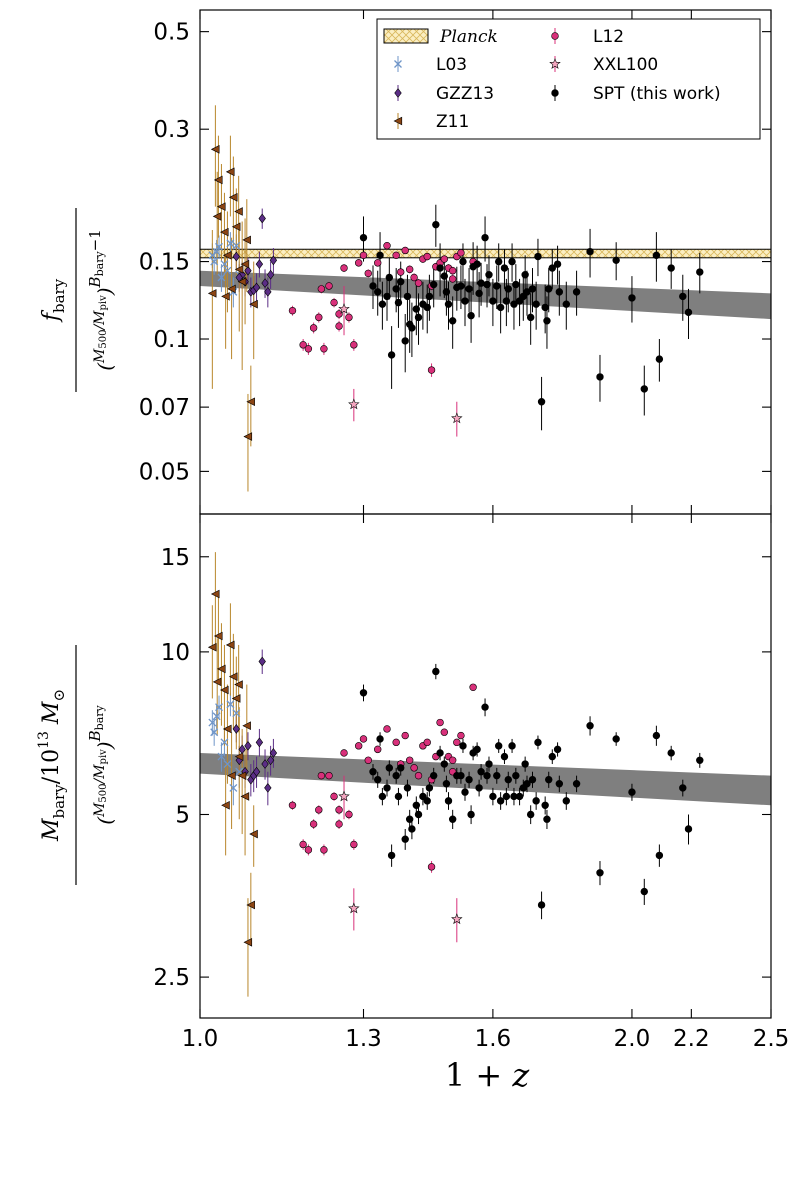 This screenshot has width=800, height=1200. What do you see at coordinates (444, 94) in the screenshot?
I see `legend-entry-gzz13: GZZ13` at bounding box center [444, 94].